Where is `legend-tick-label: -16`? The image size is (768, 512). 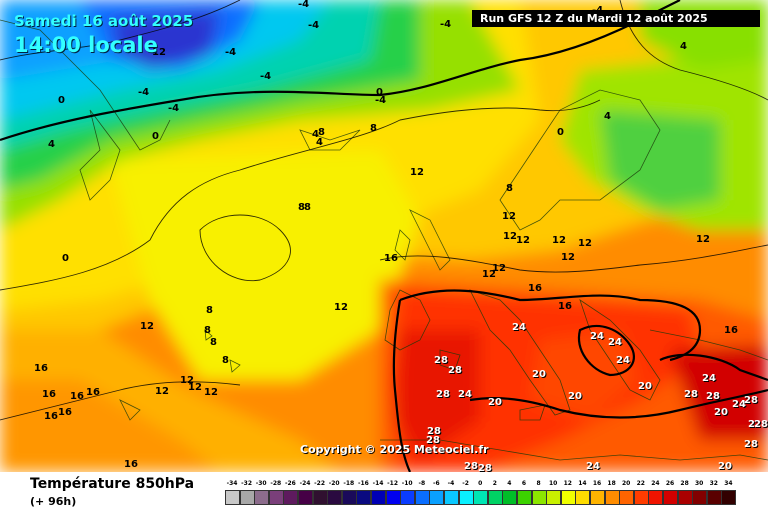
legend-tick-label: -16 is located at coordinates (363, 483).